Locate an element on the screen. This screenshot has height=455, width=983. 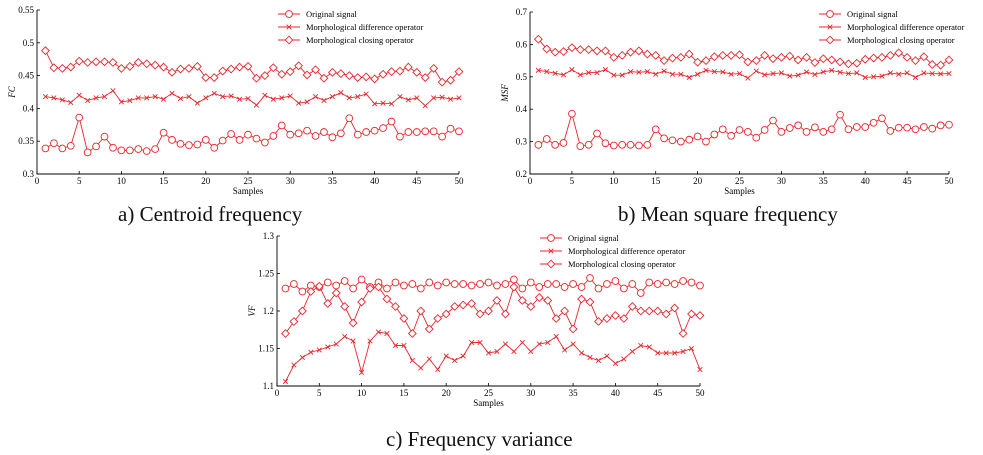
x-tick-label: 0 is located at coordinates (277, 393).